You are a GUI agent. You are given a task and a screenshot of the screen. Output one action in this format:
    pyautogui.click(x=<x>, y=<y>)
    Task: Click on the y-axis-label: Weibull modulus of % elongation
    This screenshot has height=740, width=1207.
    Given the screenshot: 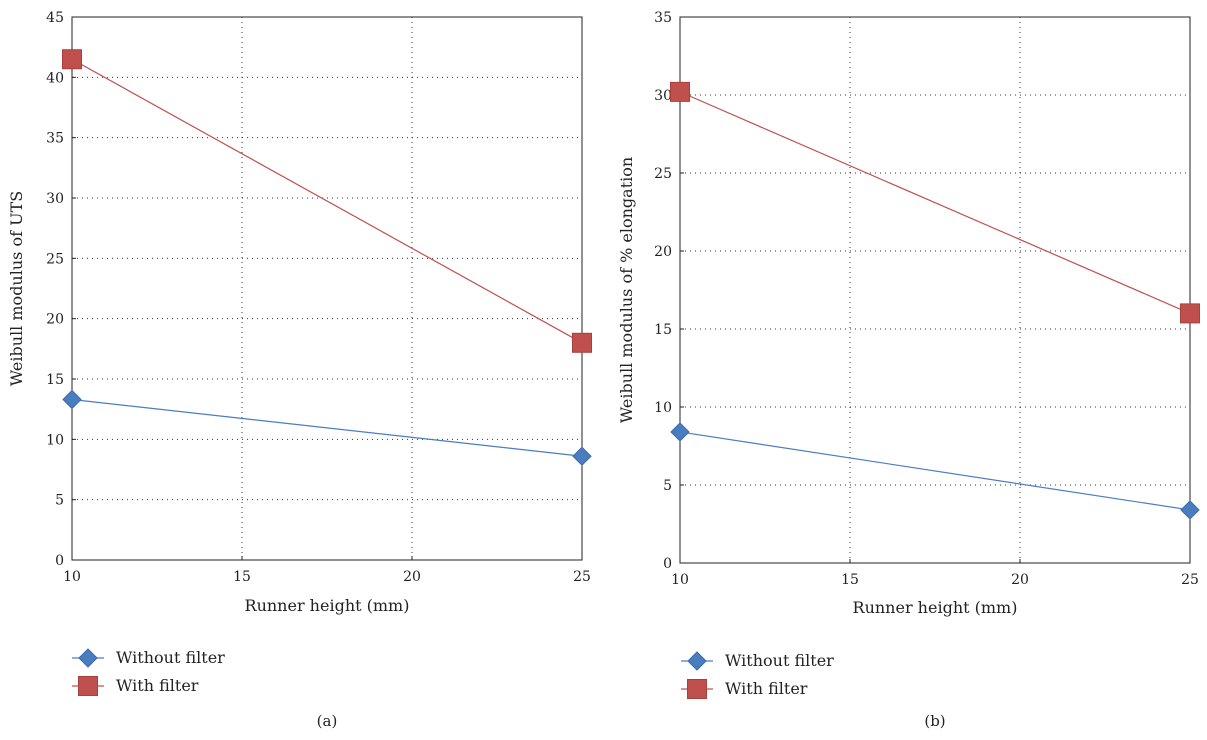 What is the action you would take?
    pyautogui.click(x=626, y=290)
    